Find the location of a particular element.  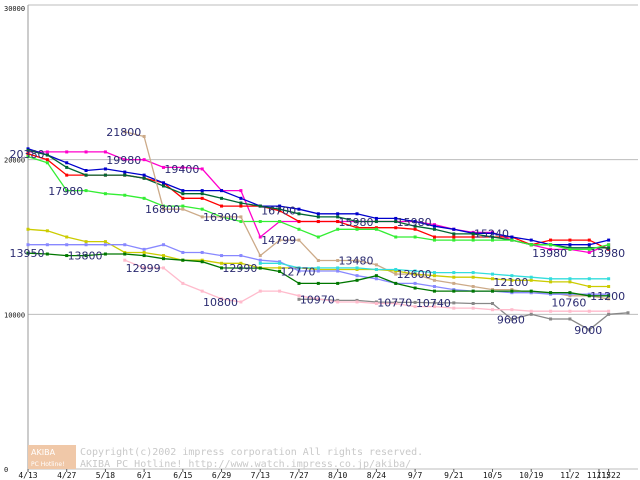

x-tick-label: 5/18 is located at coordinates (105, 475).